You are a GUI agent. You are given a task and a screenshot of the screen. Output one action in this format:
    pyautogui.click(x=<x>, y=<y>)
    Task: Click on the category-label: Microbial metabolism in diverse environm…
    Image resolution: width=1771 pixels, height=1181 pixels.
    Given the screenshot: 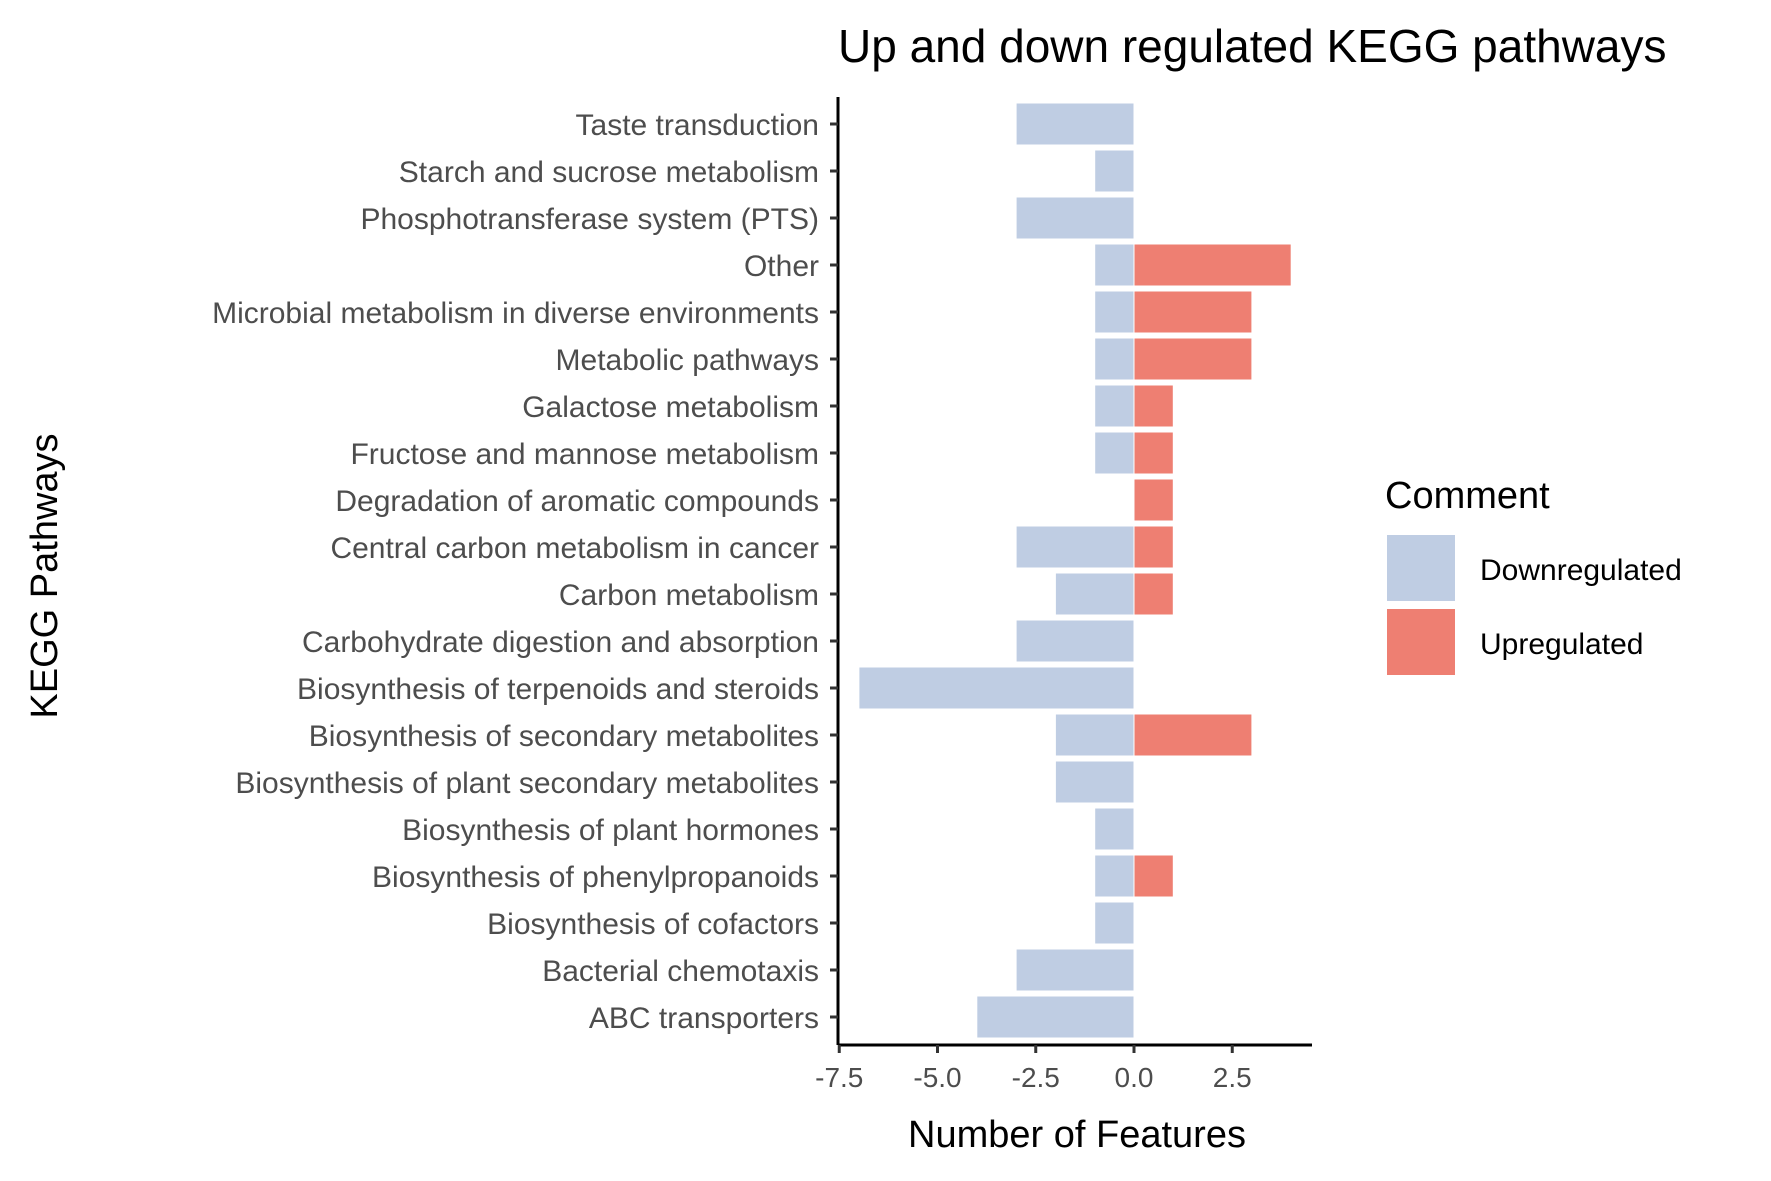 What is the action you would take?
    pyautogui.click(x=515, y=313)
    